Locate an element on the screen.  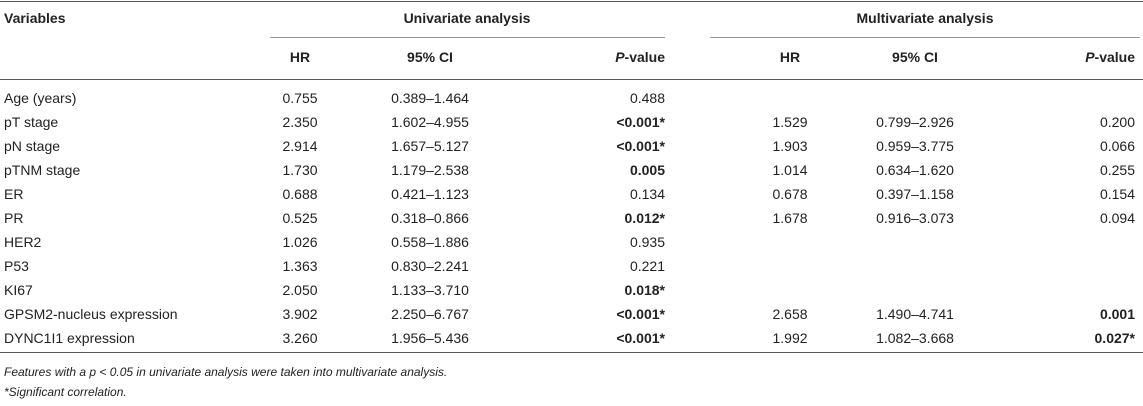
cell: 1.082–3.668 is located at coordinates (915, 338).